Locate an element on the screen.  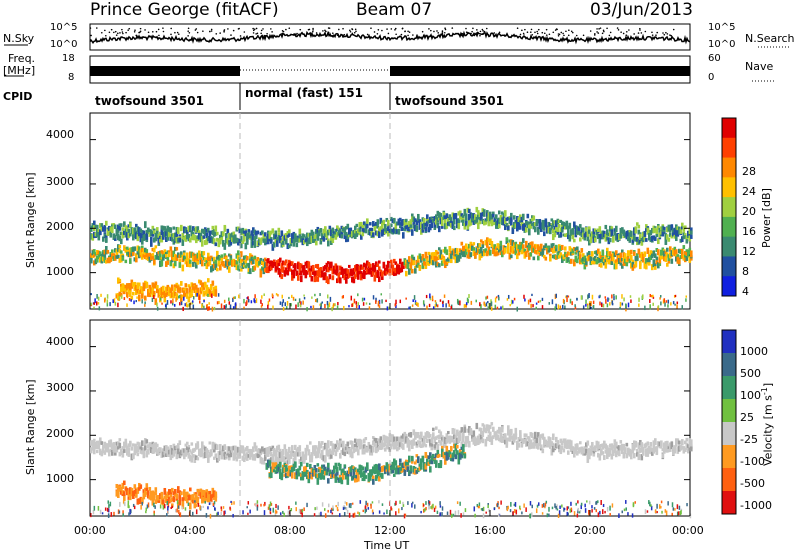
power-cb-tick-20: 20 is located at coordinates (749, 211).